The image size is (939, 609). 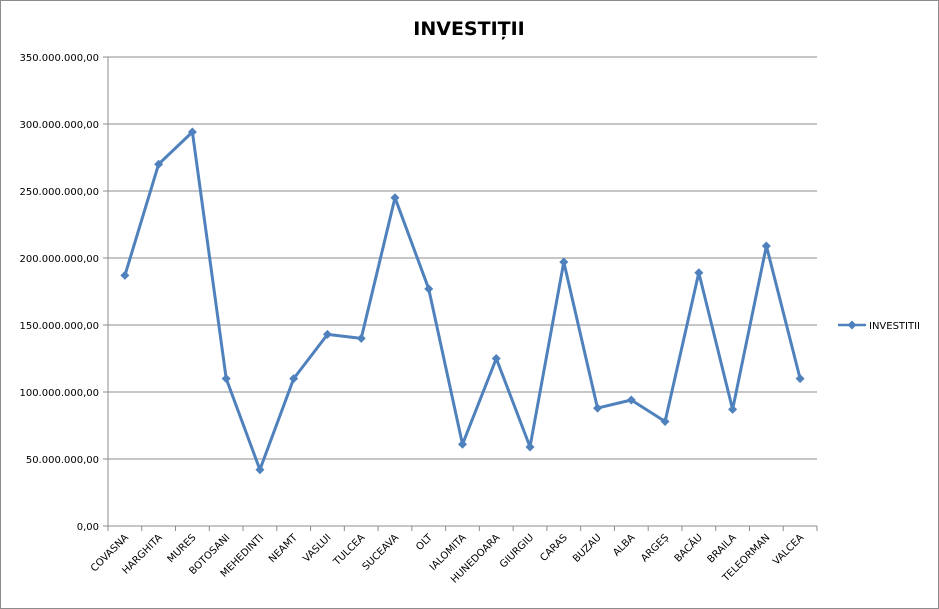 I want to click on y-tick-label: 100.000.000,00, so click(x=59, y=393).